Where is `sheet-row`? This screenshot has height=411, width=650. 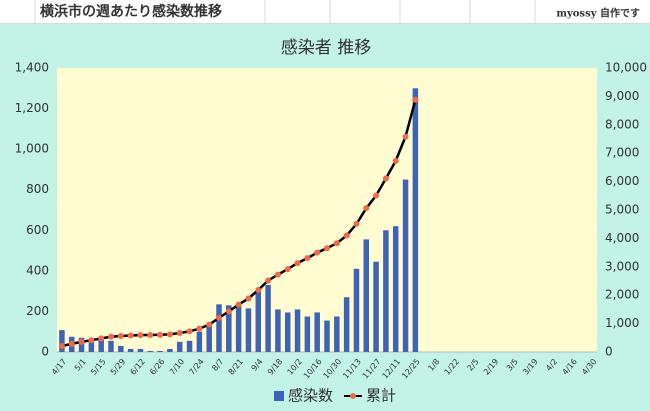
sheet-row is located at coordinates (325, 12).